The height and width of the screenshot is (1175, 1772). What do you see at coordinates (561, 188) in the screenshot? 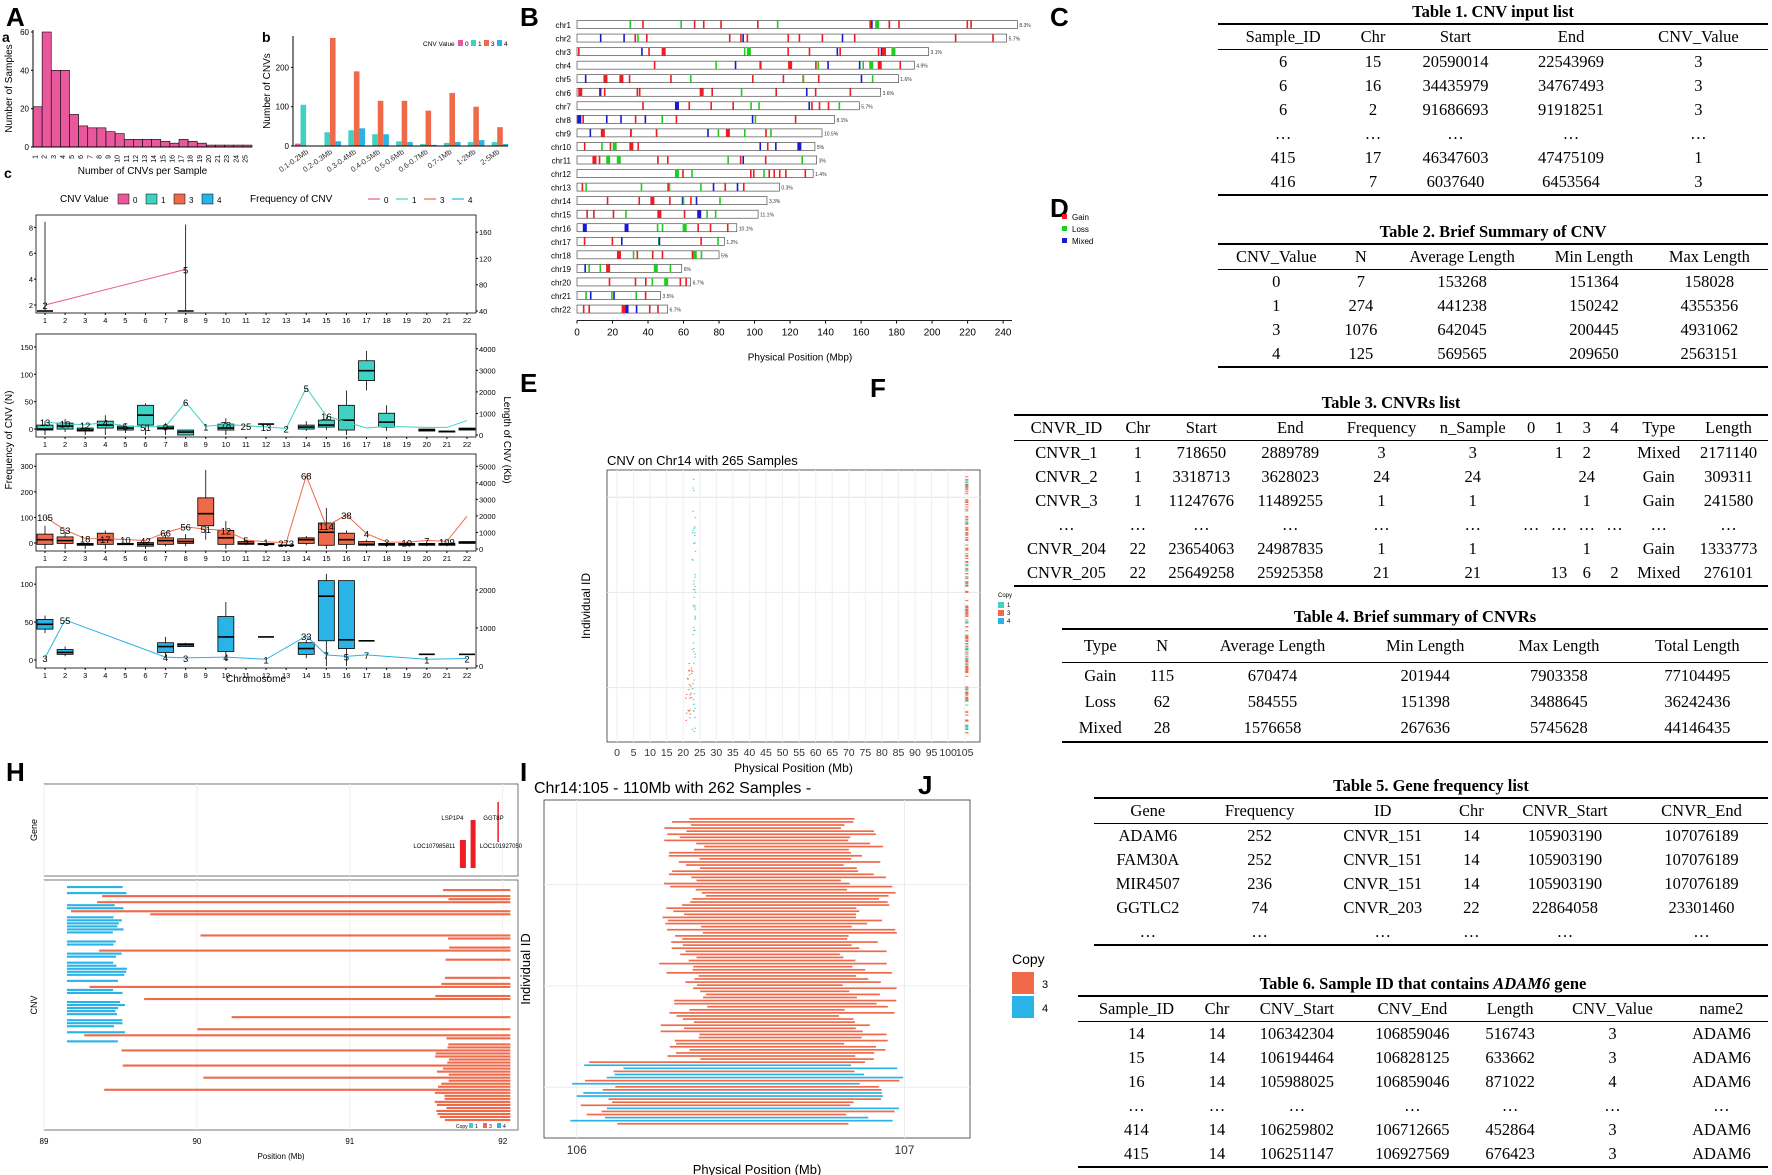
I see `chromosome-label: chr13` at bounding box center [561, 188].